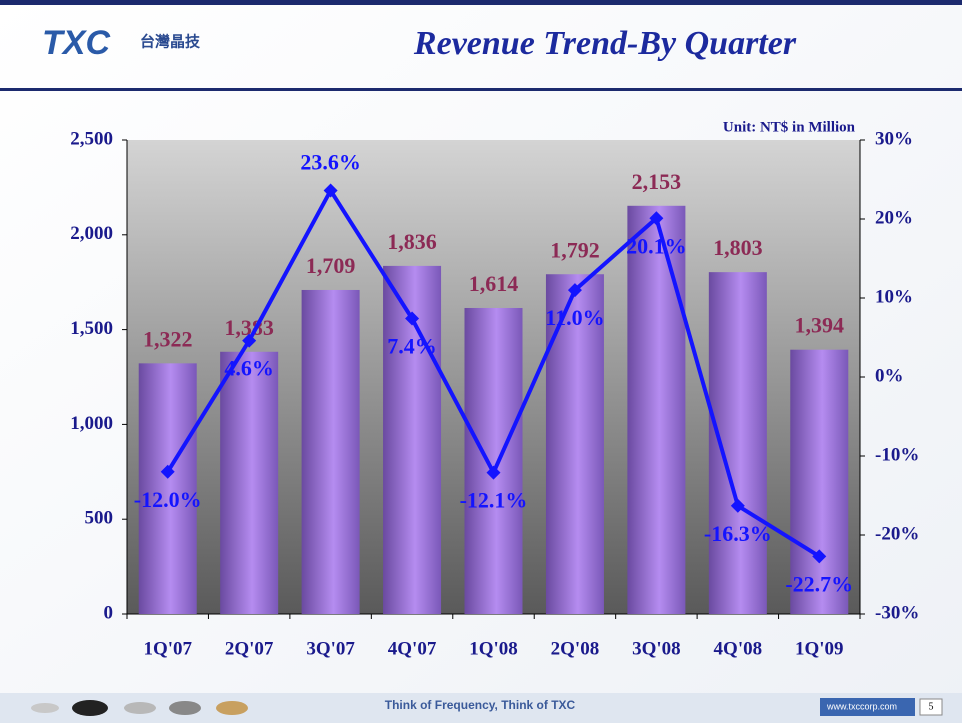 This screenshot has width=962, height=728. I want to click on bar-value-label: 1,614, so click(494, 283).